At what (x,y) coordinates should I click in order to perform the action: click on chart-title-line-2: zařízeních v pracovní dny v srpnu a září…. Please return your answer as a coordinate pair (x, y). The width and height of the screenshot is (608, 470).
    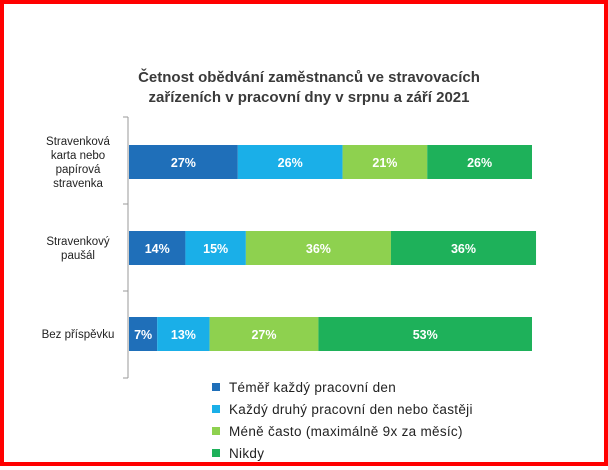
    Looking at the image, I should click on (309, 97).